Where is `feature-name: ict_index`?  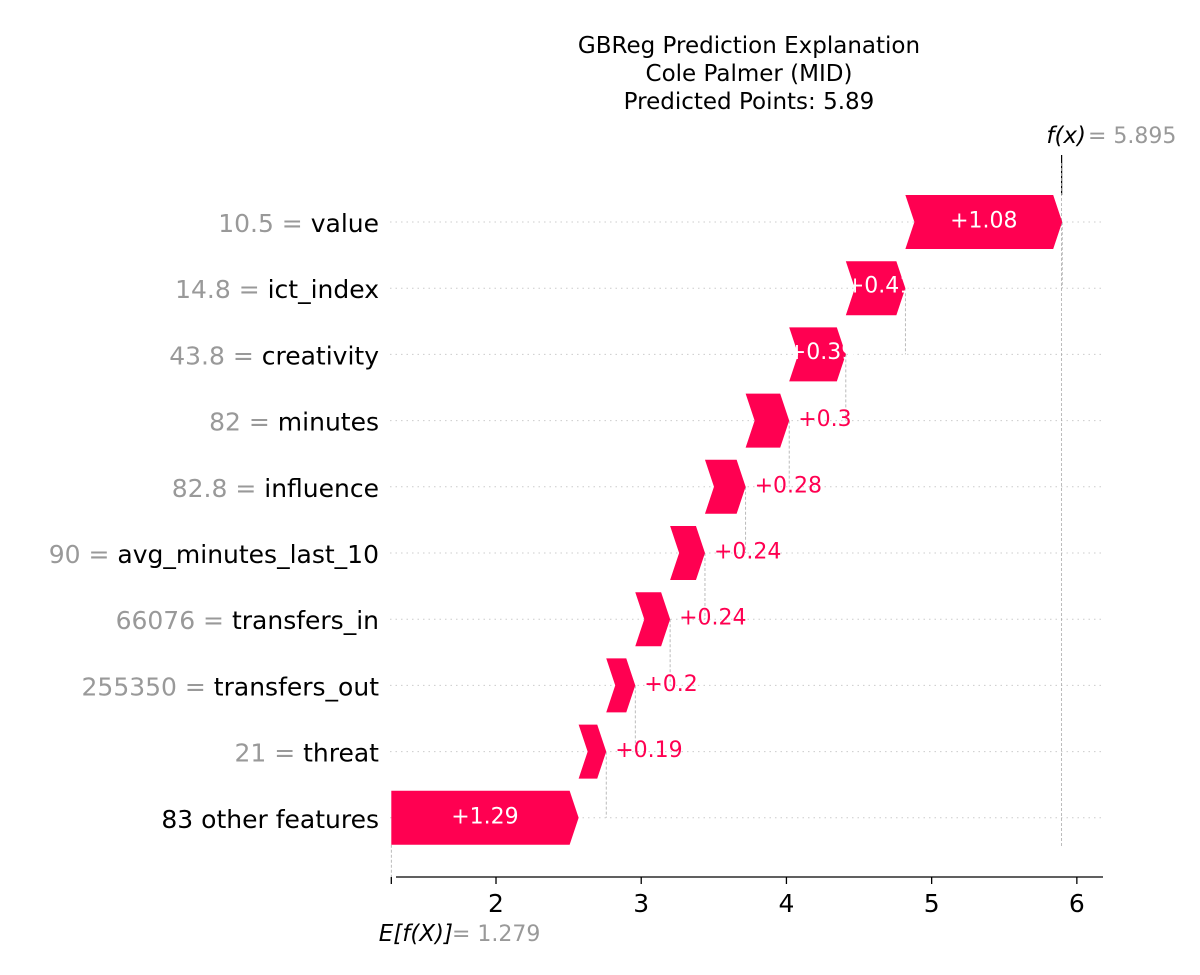
feature-name: ict_index is located at coordinates (323, 289).